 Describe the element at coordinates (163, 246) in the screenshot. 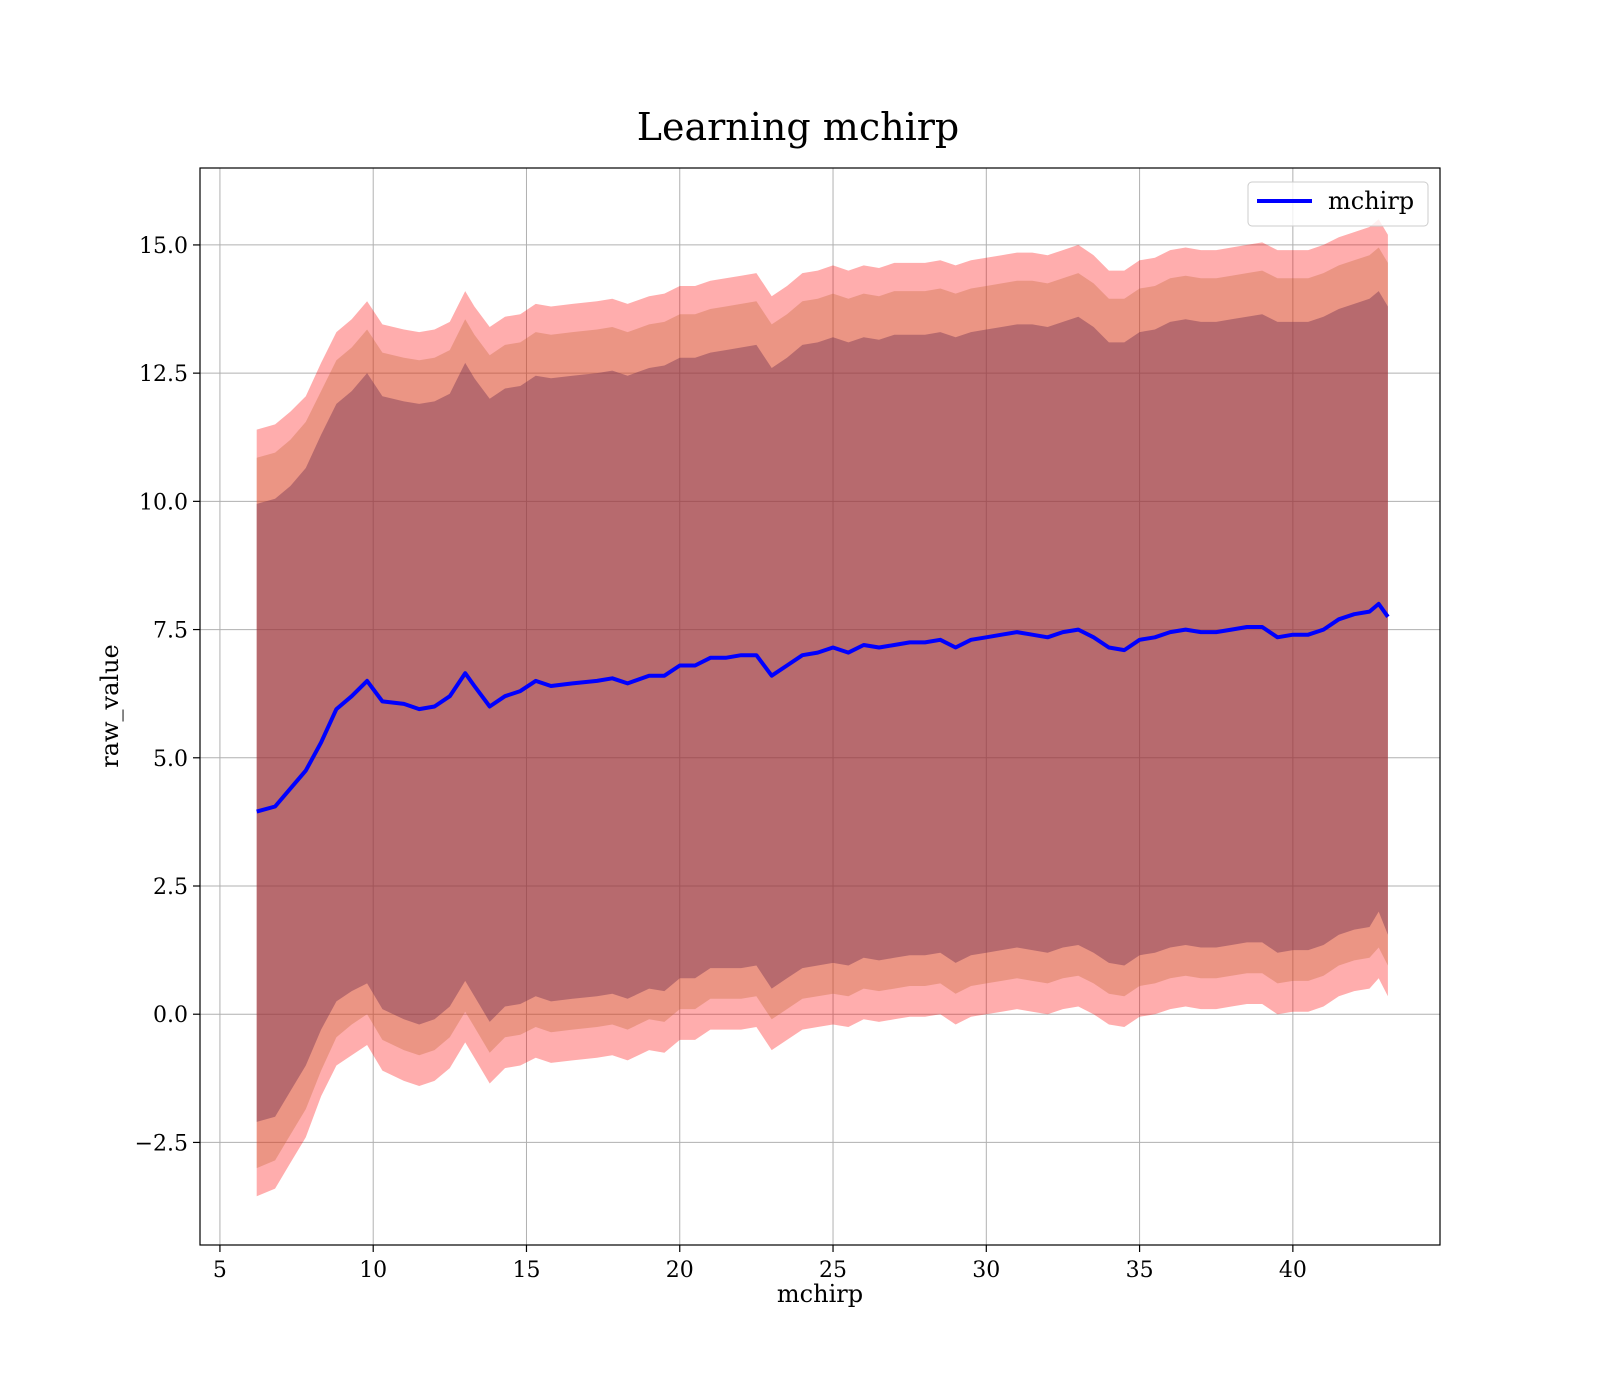

I see `y-tick-label: 15.0` at that location.